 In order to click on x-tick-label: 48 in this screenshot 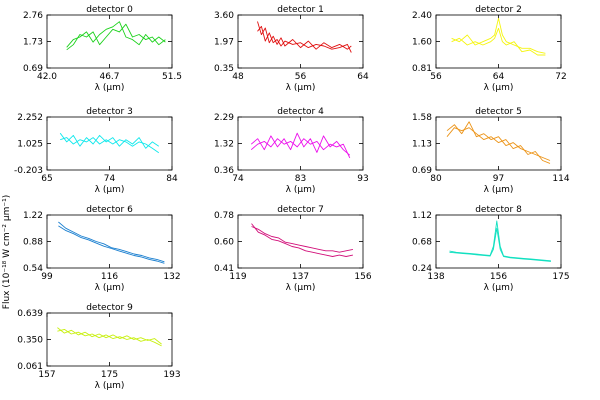, I will do `click(238, 77)`.